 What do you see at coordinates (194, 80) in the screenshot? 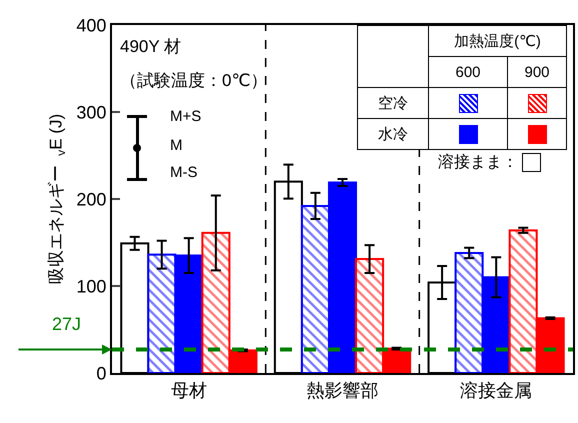
I see `annotation: （試験温度：0℃）` at bounding box center [194, 80].